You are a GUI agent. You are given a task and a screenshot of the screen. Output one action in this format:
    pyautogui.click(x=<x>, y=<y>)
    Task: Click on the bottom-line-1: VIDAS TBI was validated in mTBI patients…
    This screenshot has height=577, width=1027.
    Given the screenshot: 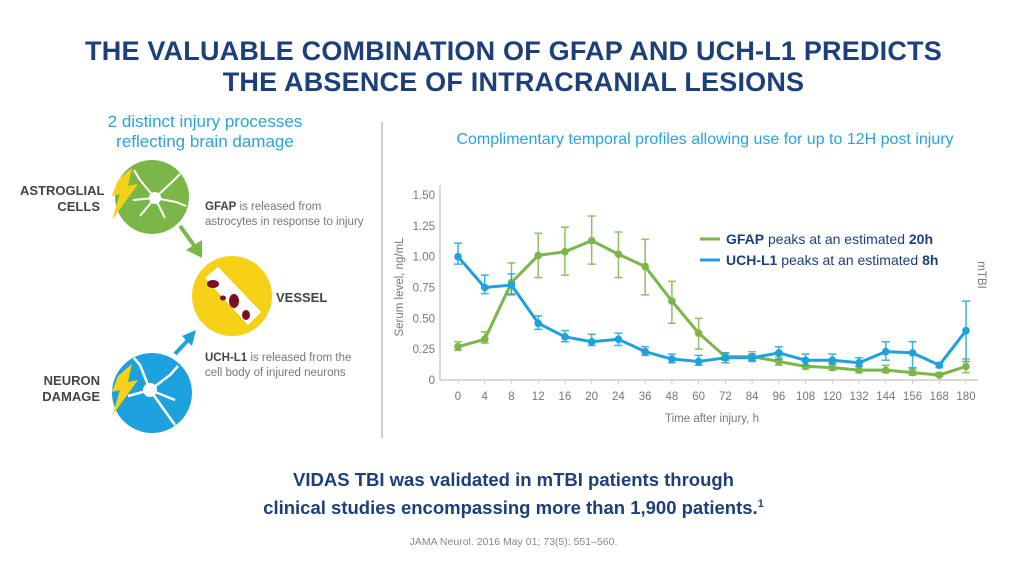 What is the action you would take?
    pyautogui.click(x=513, y=479)
    